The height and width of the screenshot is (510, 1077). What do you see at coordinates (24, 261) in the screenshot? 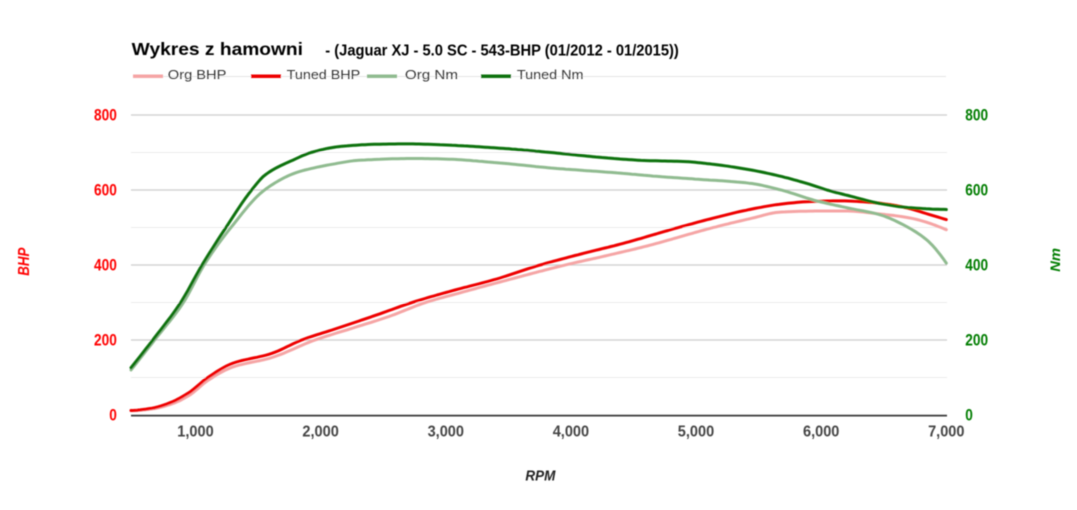
I see `svg-text: BHP` at bounding box center [24, 261].